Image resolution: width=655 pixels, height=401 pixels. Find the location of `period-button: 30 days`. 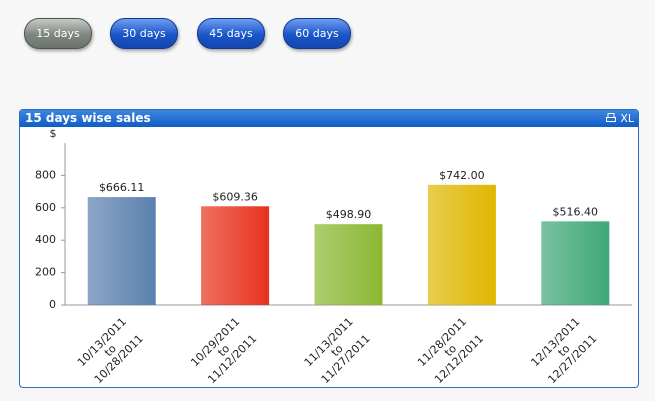

period-button: 30 days is located at coordinates (144, 33).